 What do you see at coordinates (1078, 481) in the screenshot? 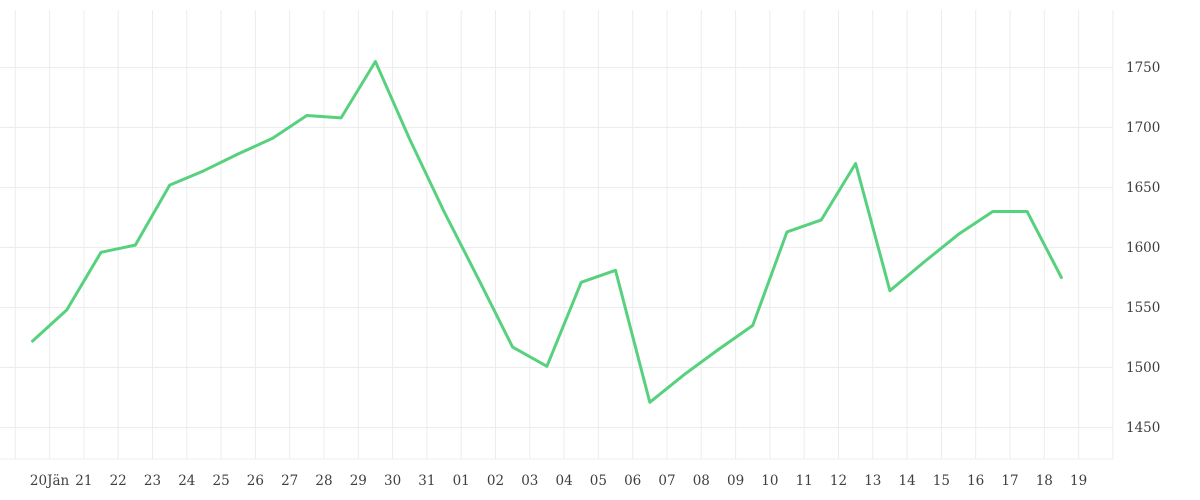
I see `x-tick-label: 19` at bounding box center [1078, 481].